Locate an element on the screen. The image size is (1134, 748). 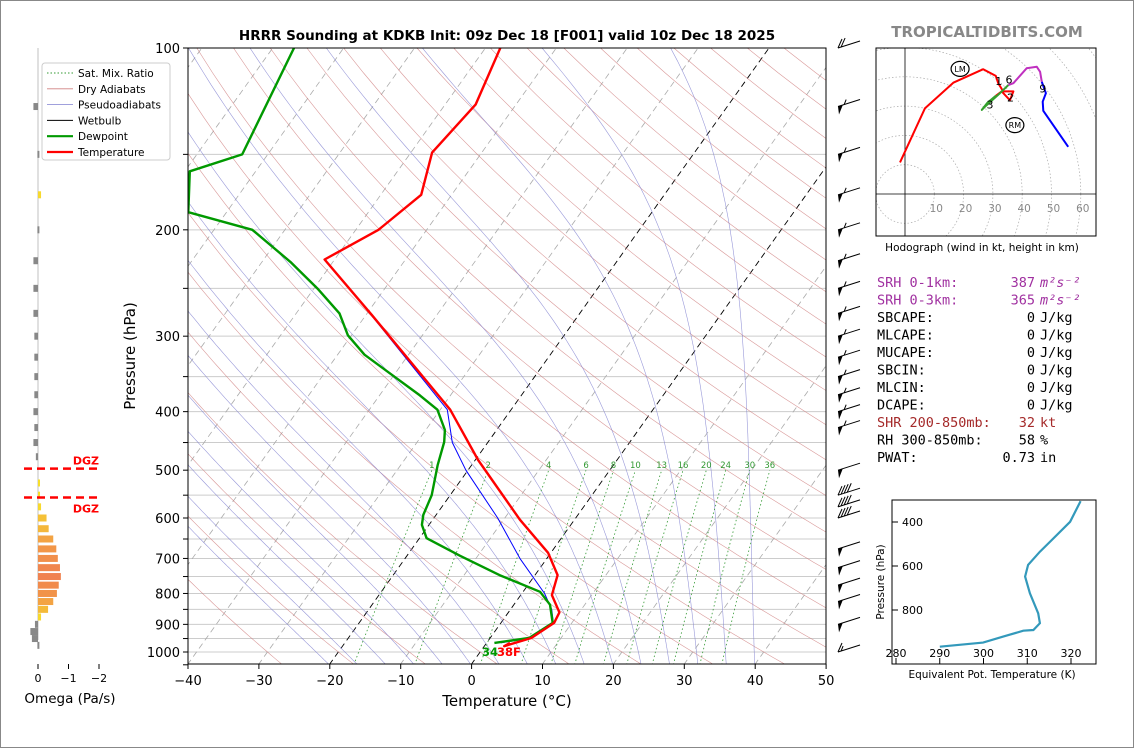
legend-label: Temperature is located at coordinates (111, 153).